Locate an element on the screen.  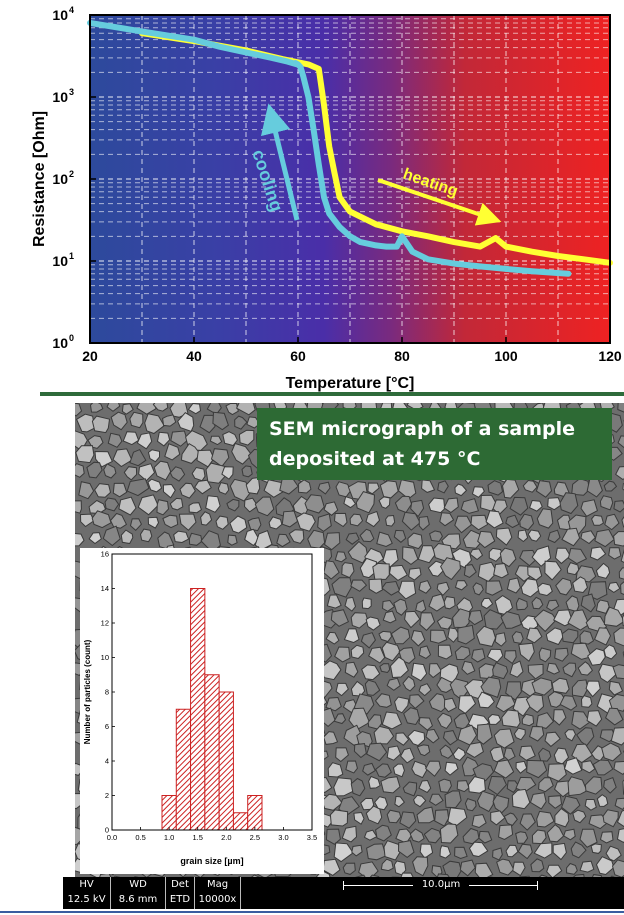
y-axis-label: Resistance [Ohm] is located at coordinates (39, 179).